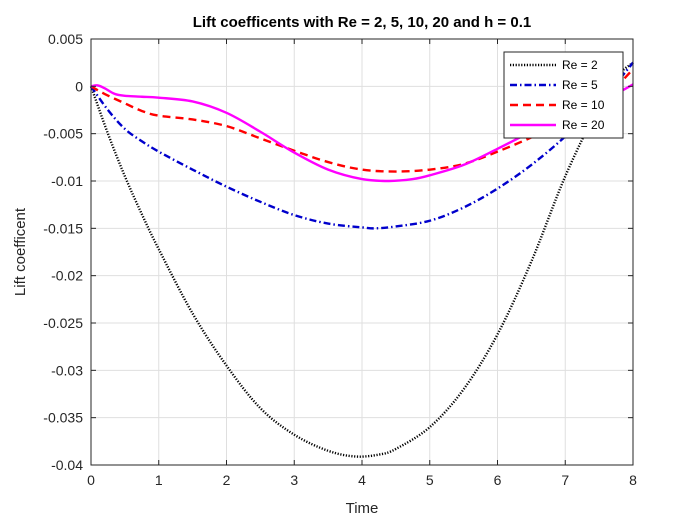 The image size is (700, 525). I want to click on legend-label: Re = 10, so click(583, 105).